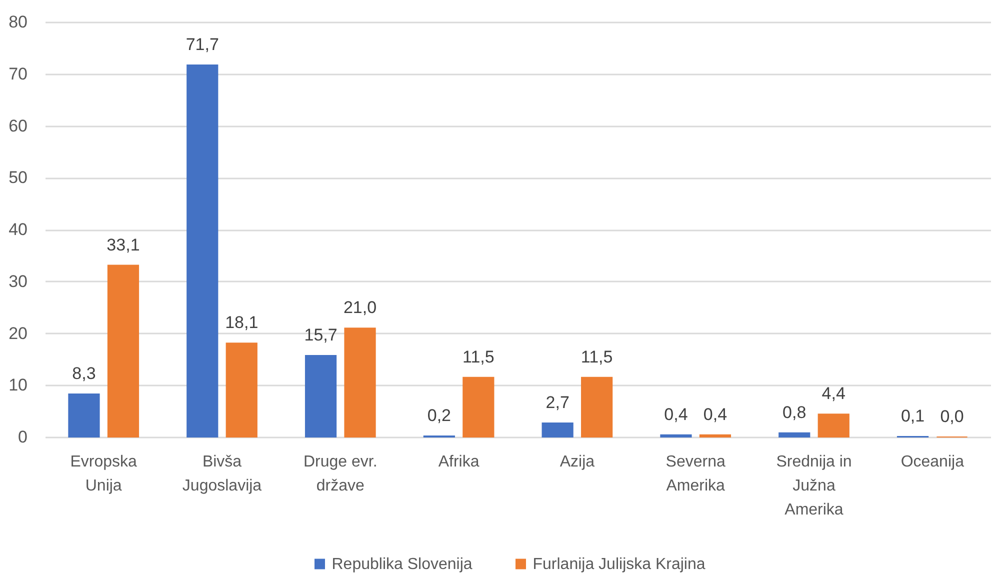  I want to click on y-tick-label: 30, so click(18, 281).